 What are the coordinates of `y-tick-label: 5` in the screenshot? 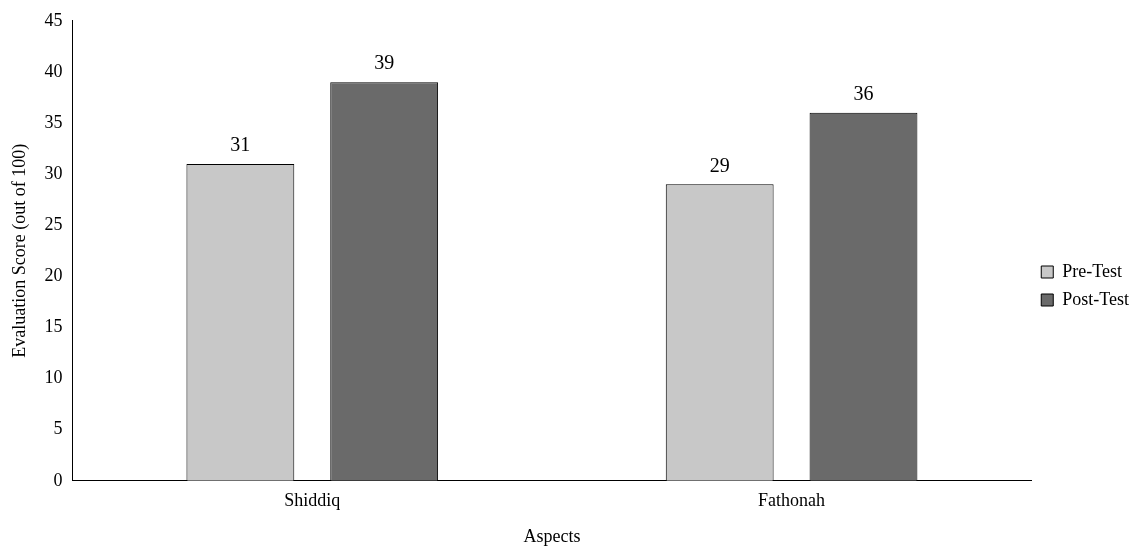 It's located at (58, 428).